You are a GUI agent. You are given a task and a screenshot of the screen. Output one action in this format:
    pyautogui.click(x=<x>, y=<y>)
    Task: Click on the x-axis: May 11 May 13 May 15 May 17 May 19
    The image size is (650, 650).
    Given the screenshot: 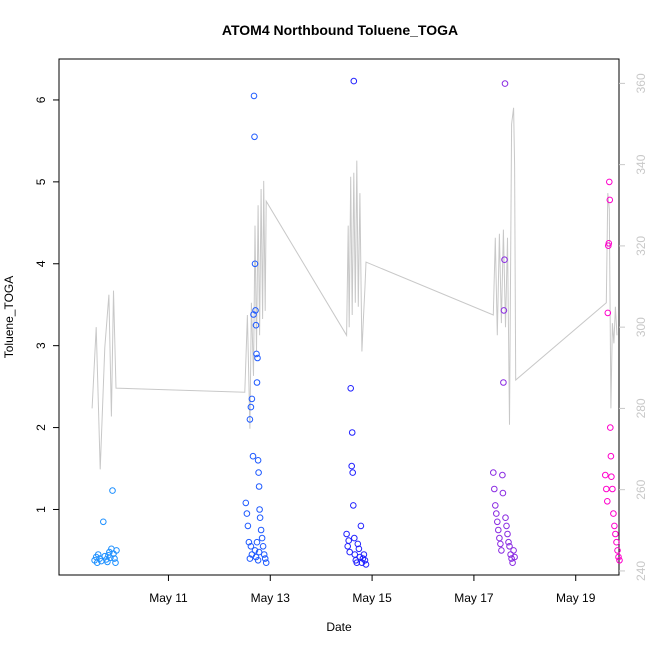 What is the action you would take?
    pyautogui.click(x=372, y=590)
    